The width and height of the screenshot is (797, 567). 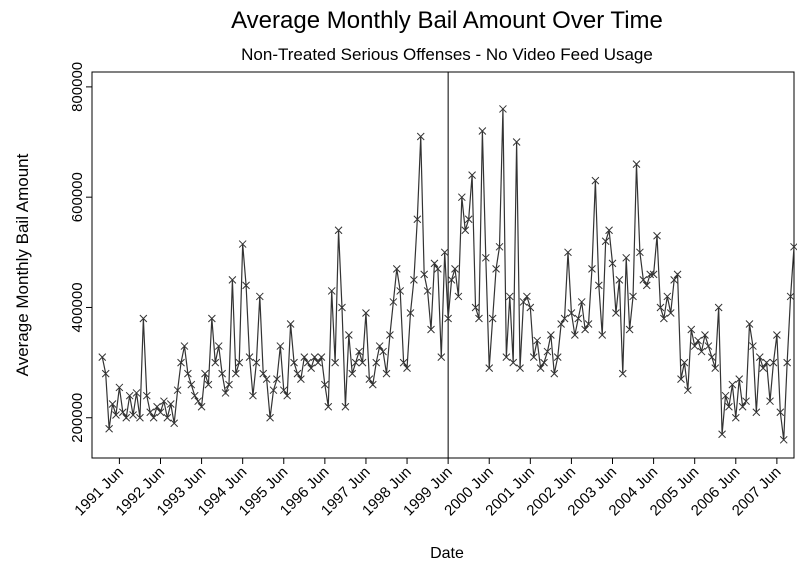 I want to click on chart-title: Average Monthly Bail Amount Over Time, so click(x=447, y=20).